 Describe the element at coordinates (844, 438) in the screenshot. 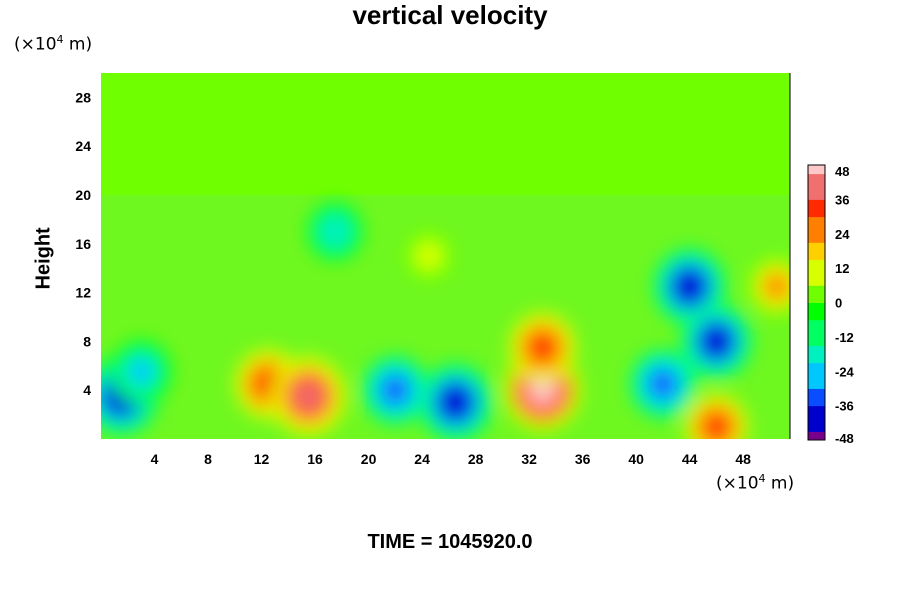

I see `colorbar-tick-label: -48` at that location.